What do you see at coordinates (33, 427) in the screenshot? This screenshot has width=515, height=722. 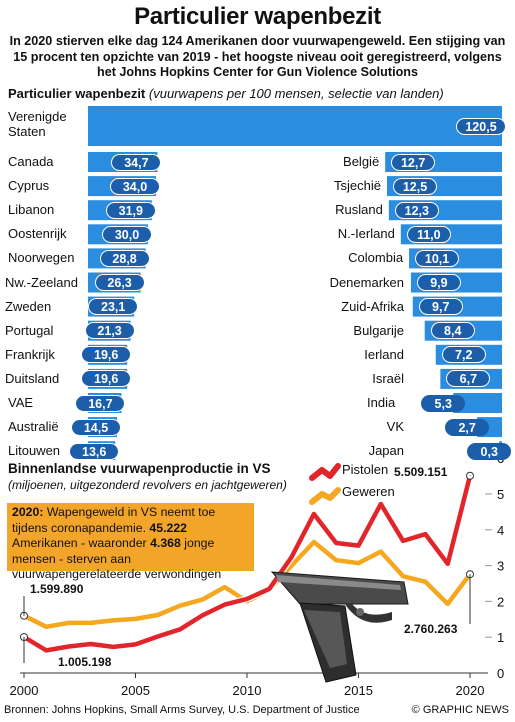 I see `category-label-left-12: Australië` at bounding box center [33, 427].